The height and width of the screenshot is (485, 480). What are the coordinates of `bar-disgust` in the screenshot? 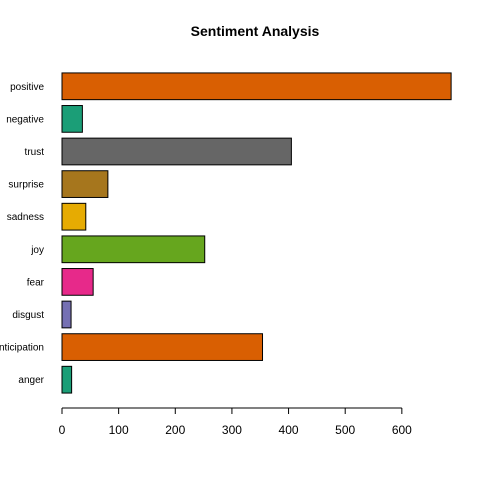 It's located at (66, 314).